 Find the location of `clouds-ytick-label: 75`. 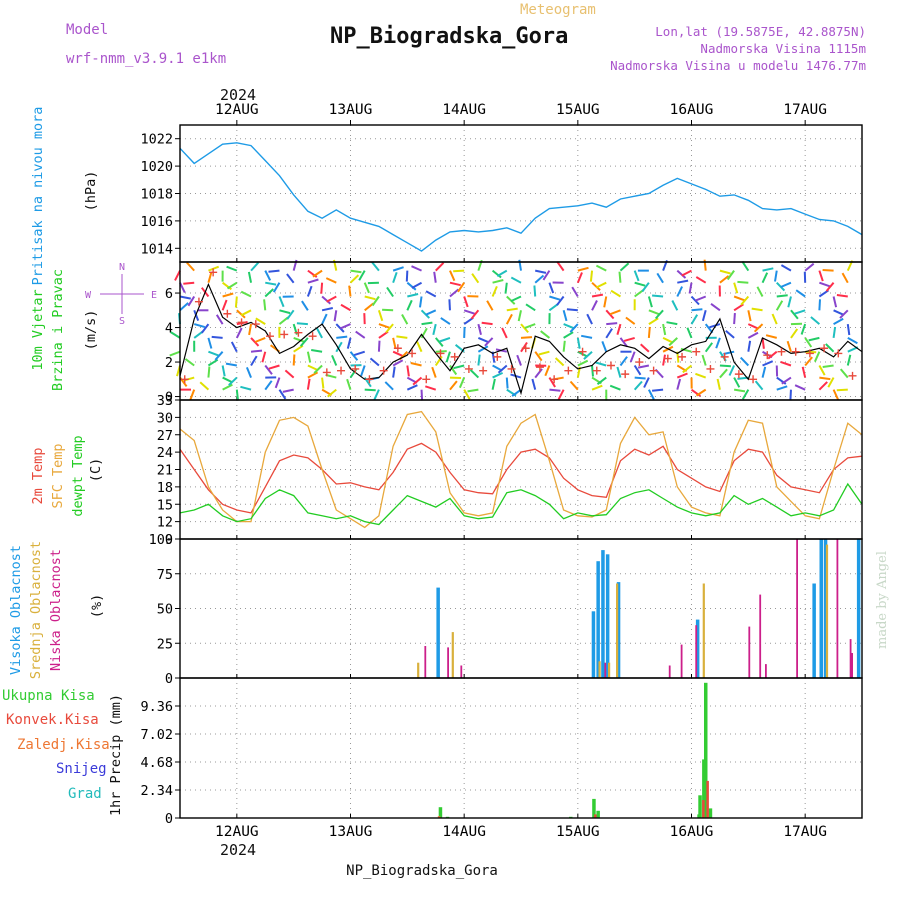

clouds-ytick-label: 75 is located at coordinates (165, 575).